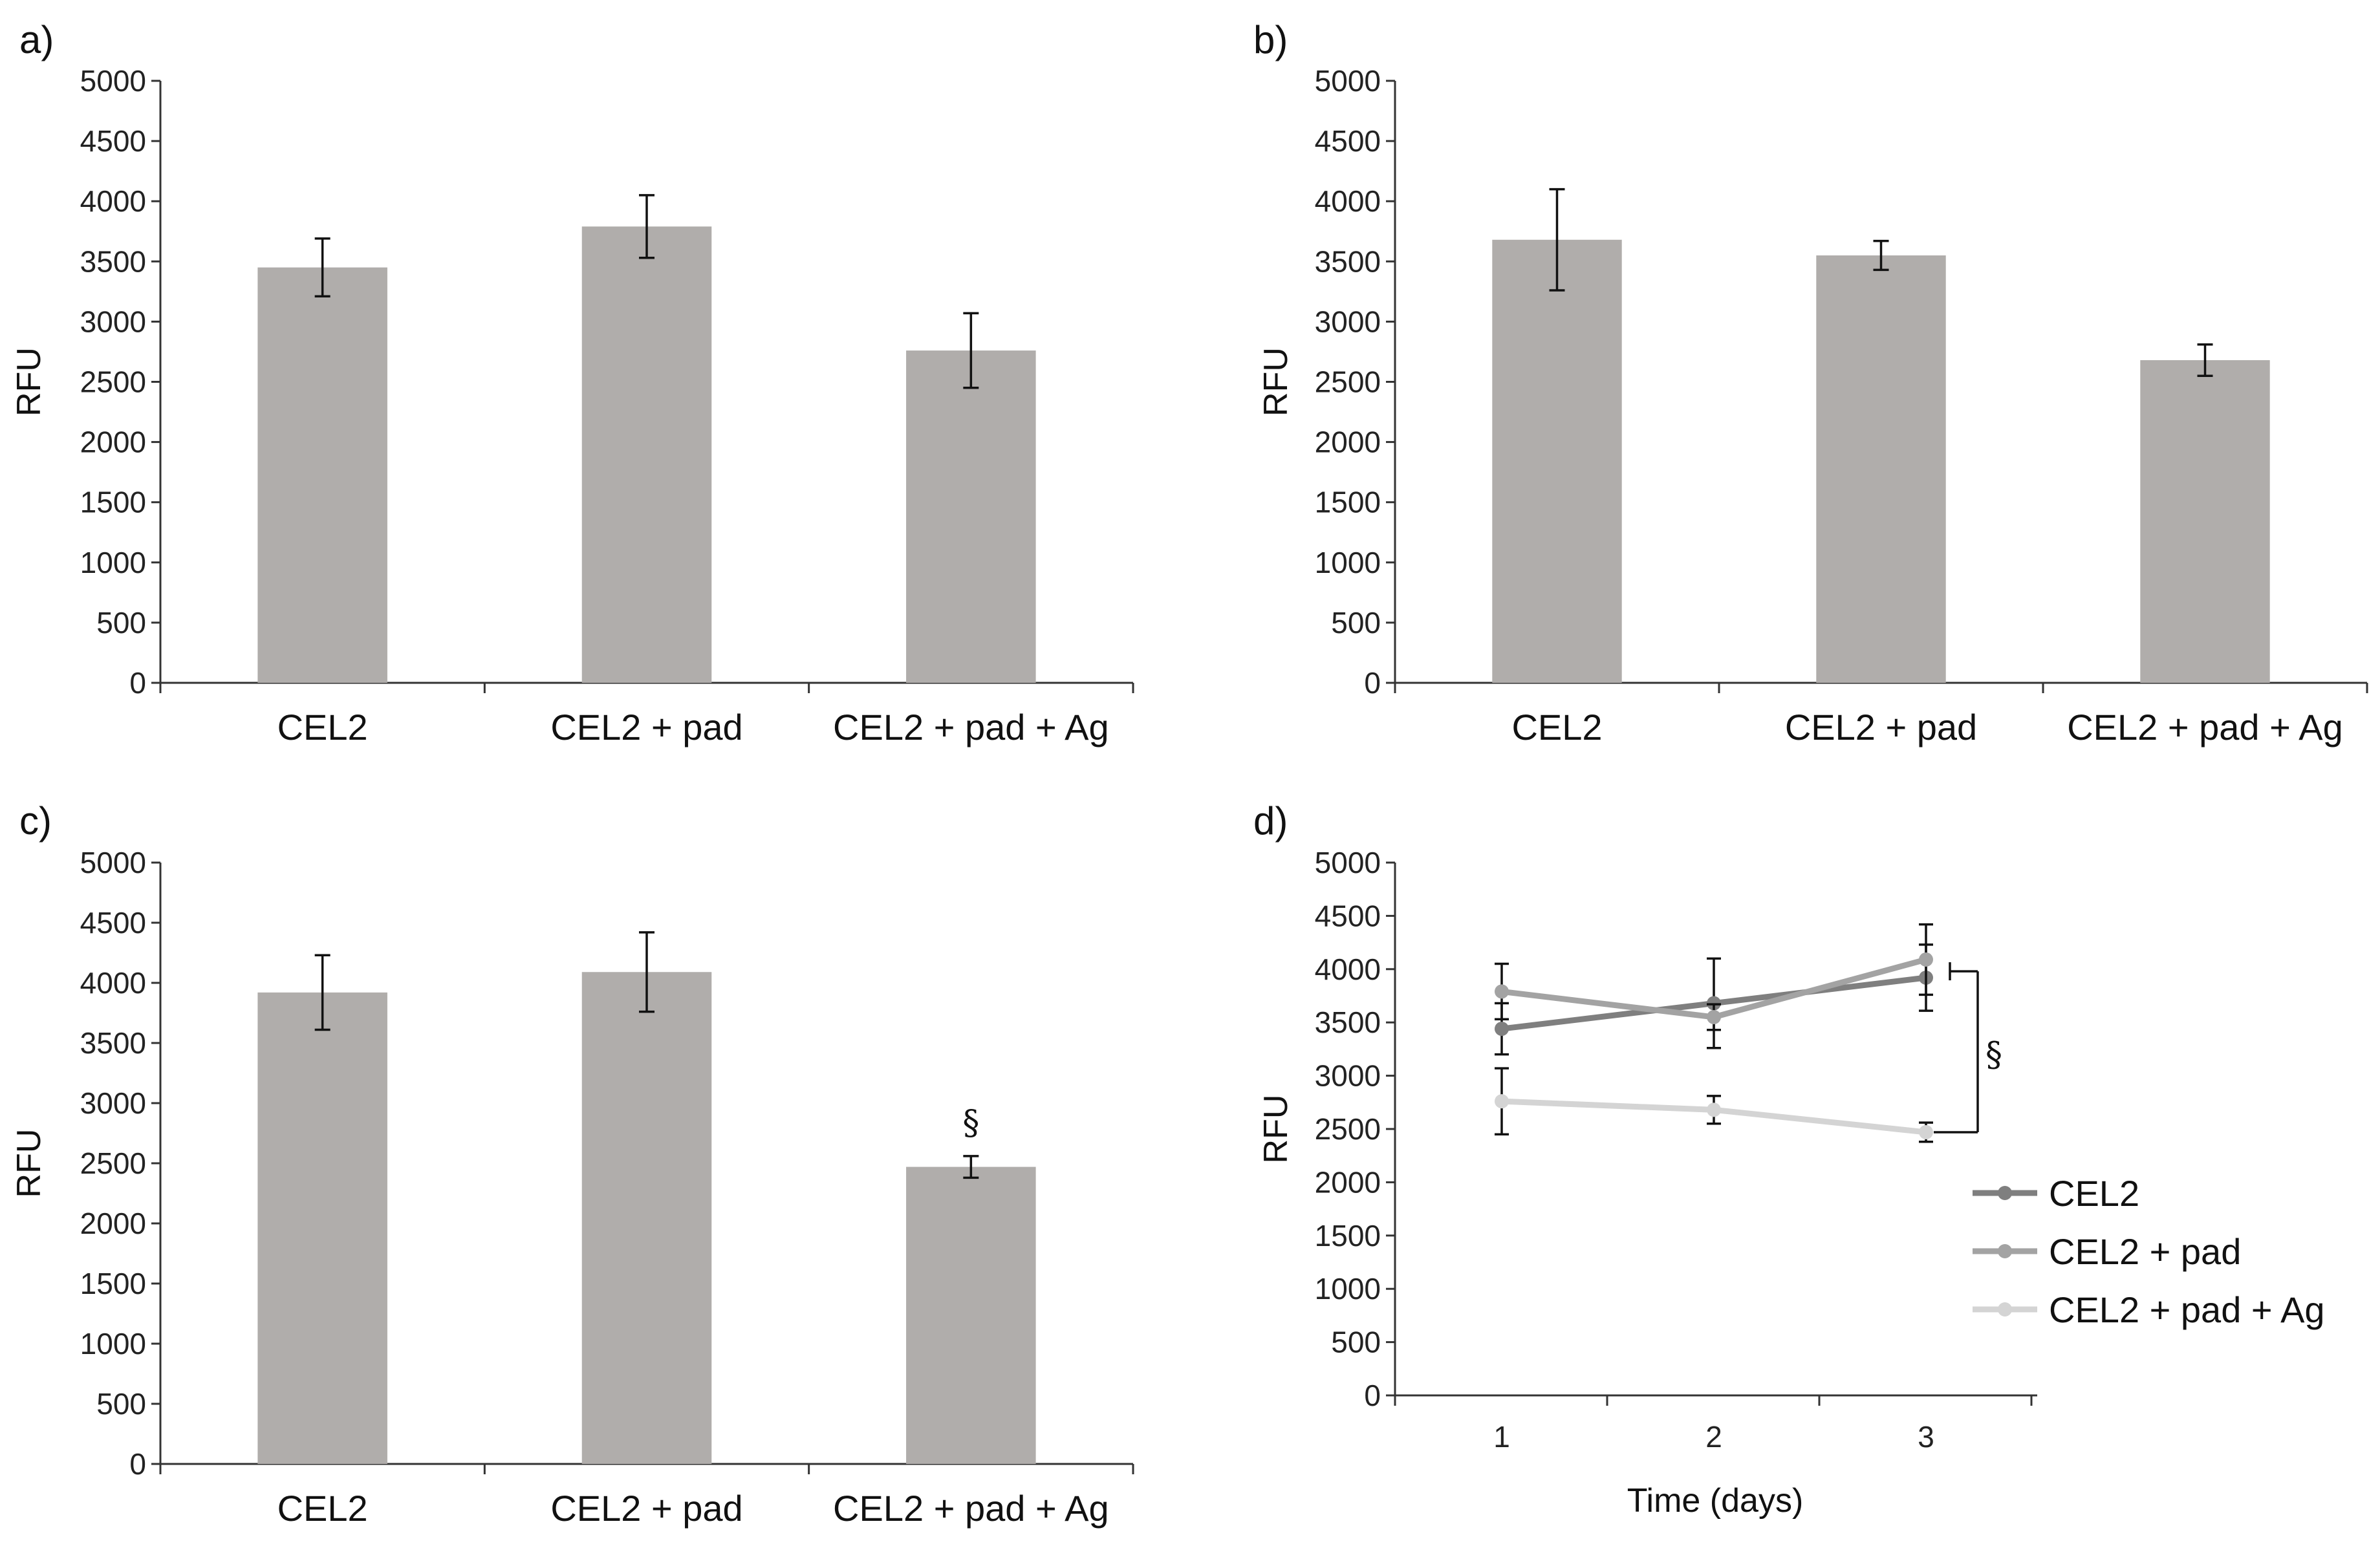  What do you see at coordinates (2094, 1193) in the screenshot?
I see `legend-label: CEL2` at bounding box center [2094, 1193].